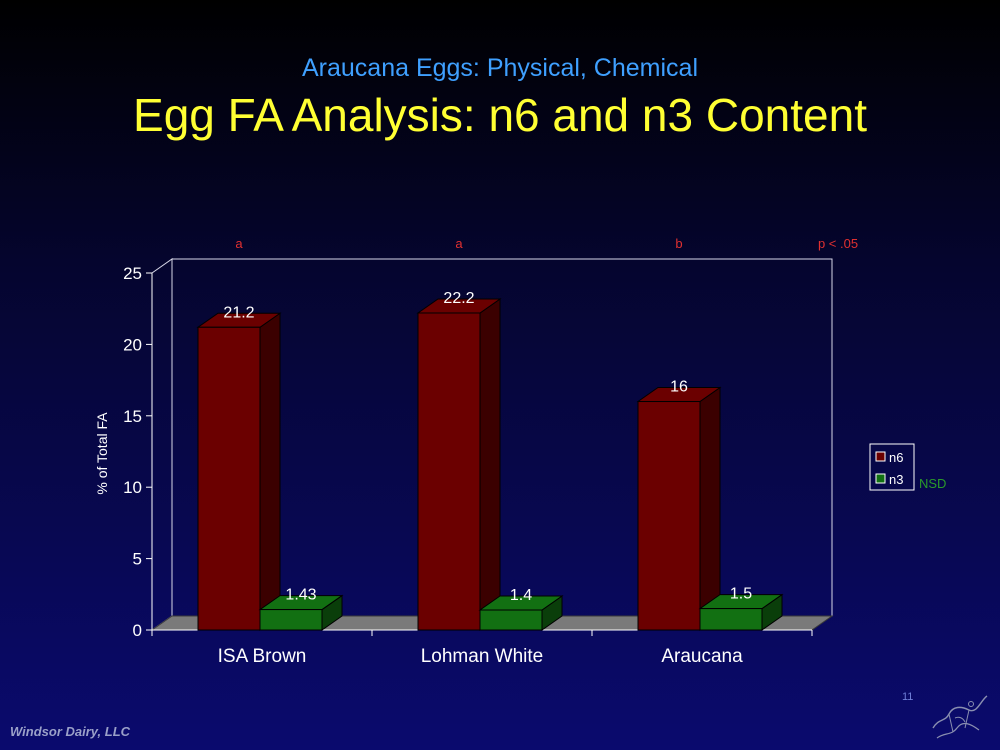 This screenshot has width=1000, height=750. Describe the element at coordinates (132, 416) in the screenshot. I see `y-tick-label: 15` at that location.